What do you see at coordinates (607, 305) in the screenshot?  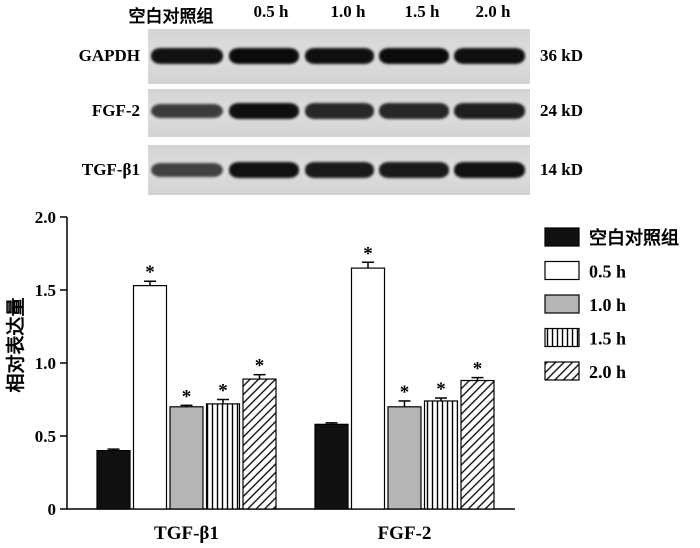 I see `legend-label: 1.0 h` at bounding box center [607, 305].